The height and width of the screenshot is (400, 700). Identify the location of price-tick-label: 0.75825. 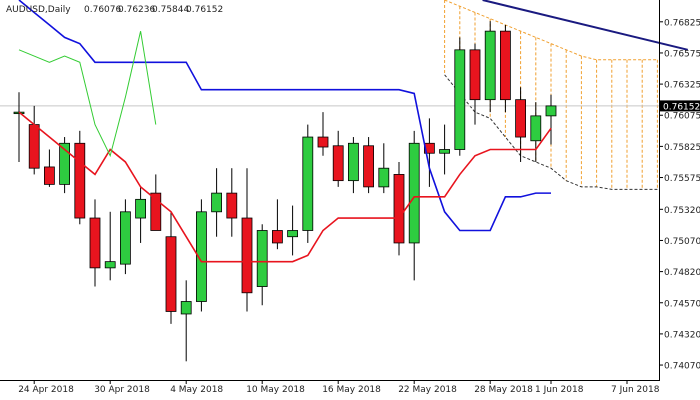
(682, 148).